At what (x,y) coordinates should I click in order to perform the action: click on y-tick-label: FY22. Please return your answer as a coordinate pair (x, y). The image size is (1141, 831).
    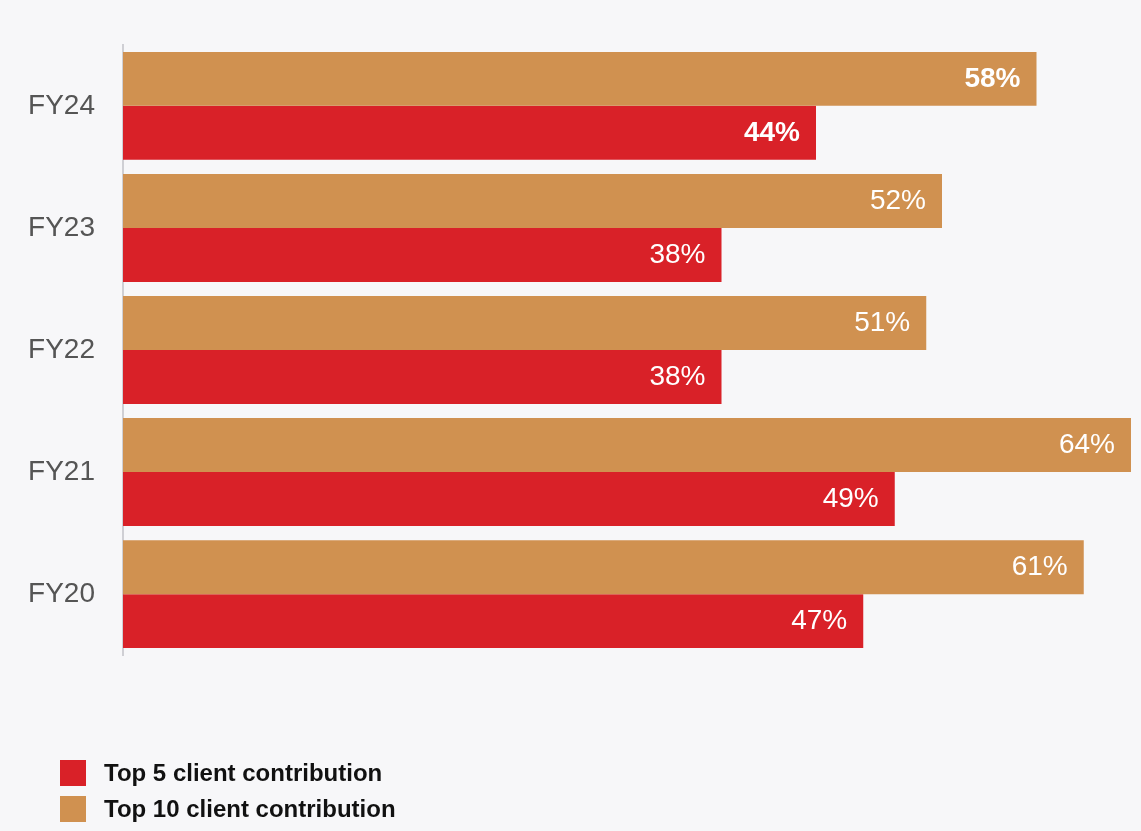
    Looking at the image, I should click on (61, 348).